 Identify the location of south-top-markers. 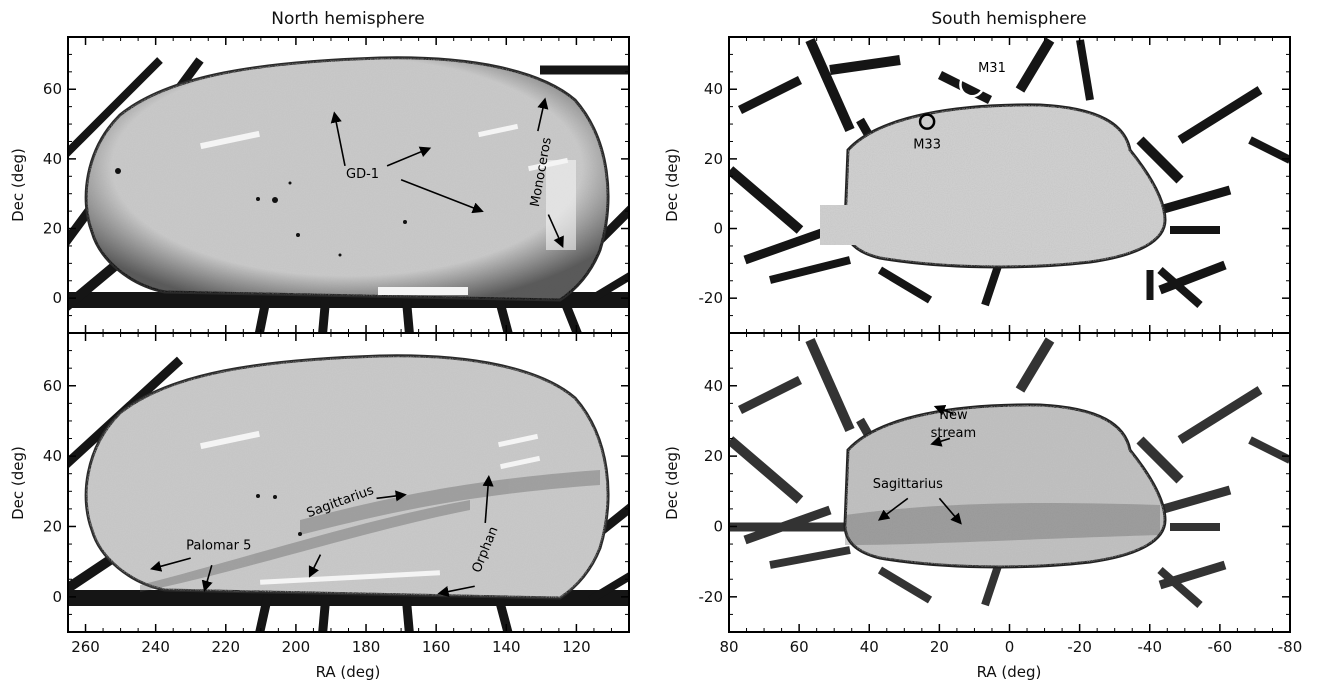
(951, 100).